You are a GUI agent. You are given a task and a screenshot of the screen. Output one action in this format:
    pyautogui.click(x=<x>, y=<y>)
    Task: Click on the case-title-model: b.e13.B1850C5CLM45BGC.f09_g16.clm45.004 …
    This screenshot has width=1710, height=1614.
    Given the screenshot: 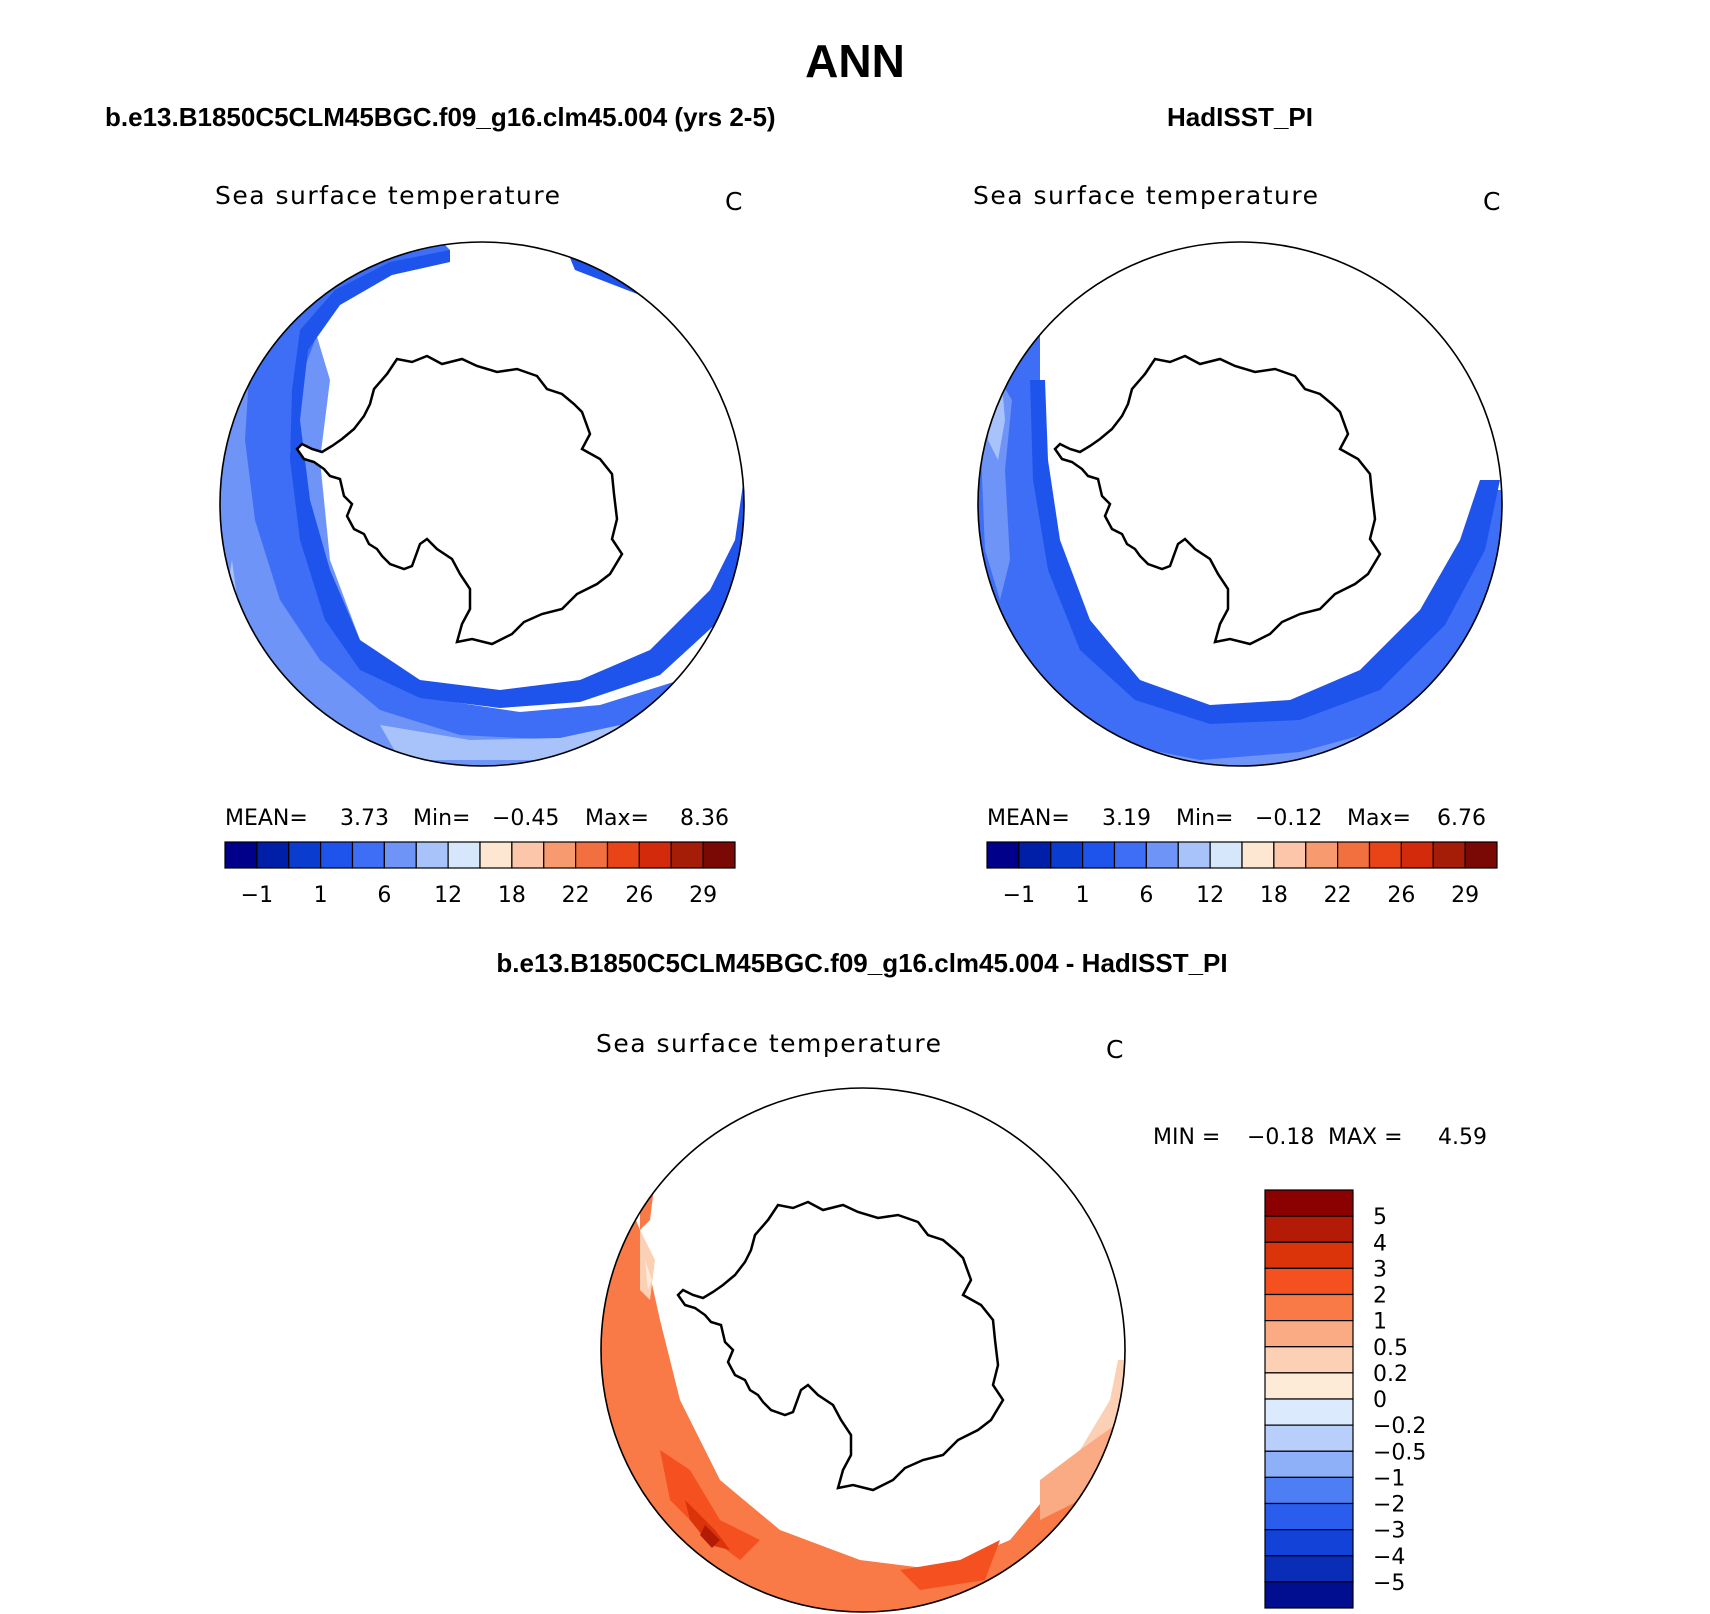 What is the action you would take?
    pyautogui.click(x=440, y=117)
    